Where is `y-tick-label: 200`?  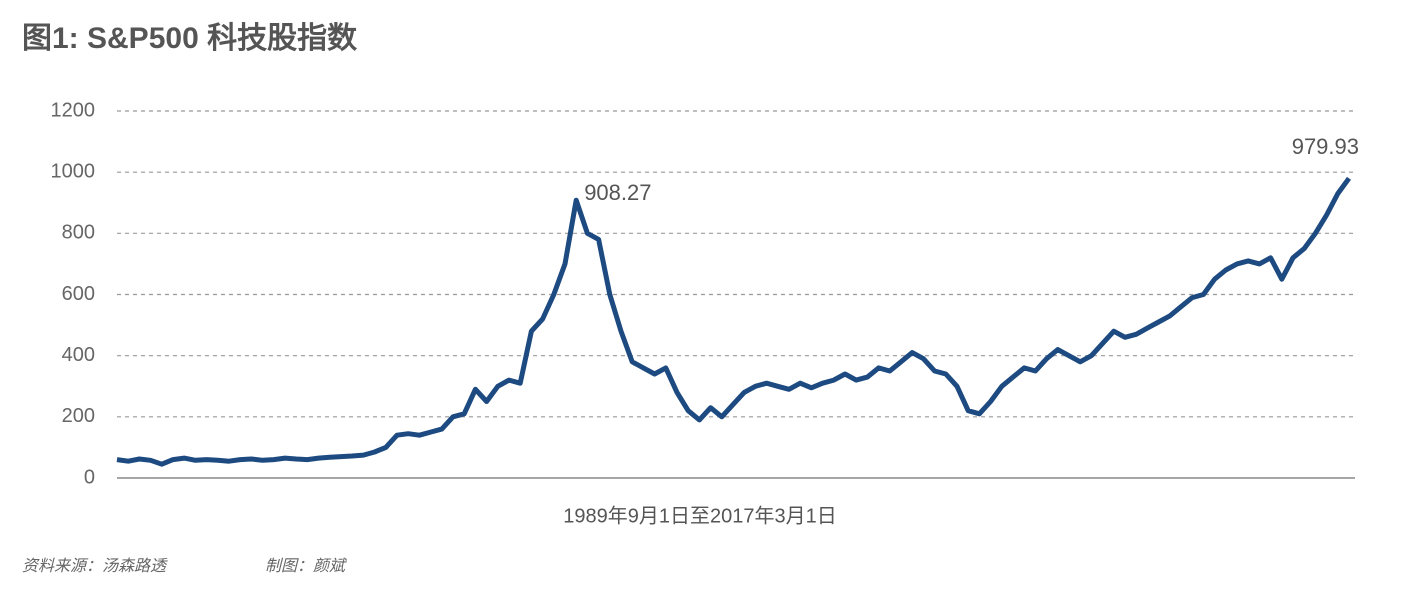 y-tick-label: 200 is located at coordinates (78, 416).